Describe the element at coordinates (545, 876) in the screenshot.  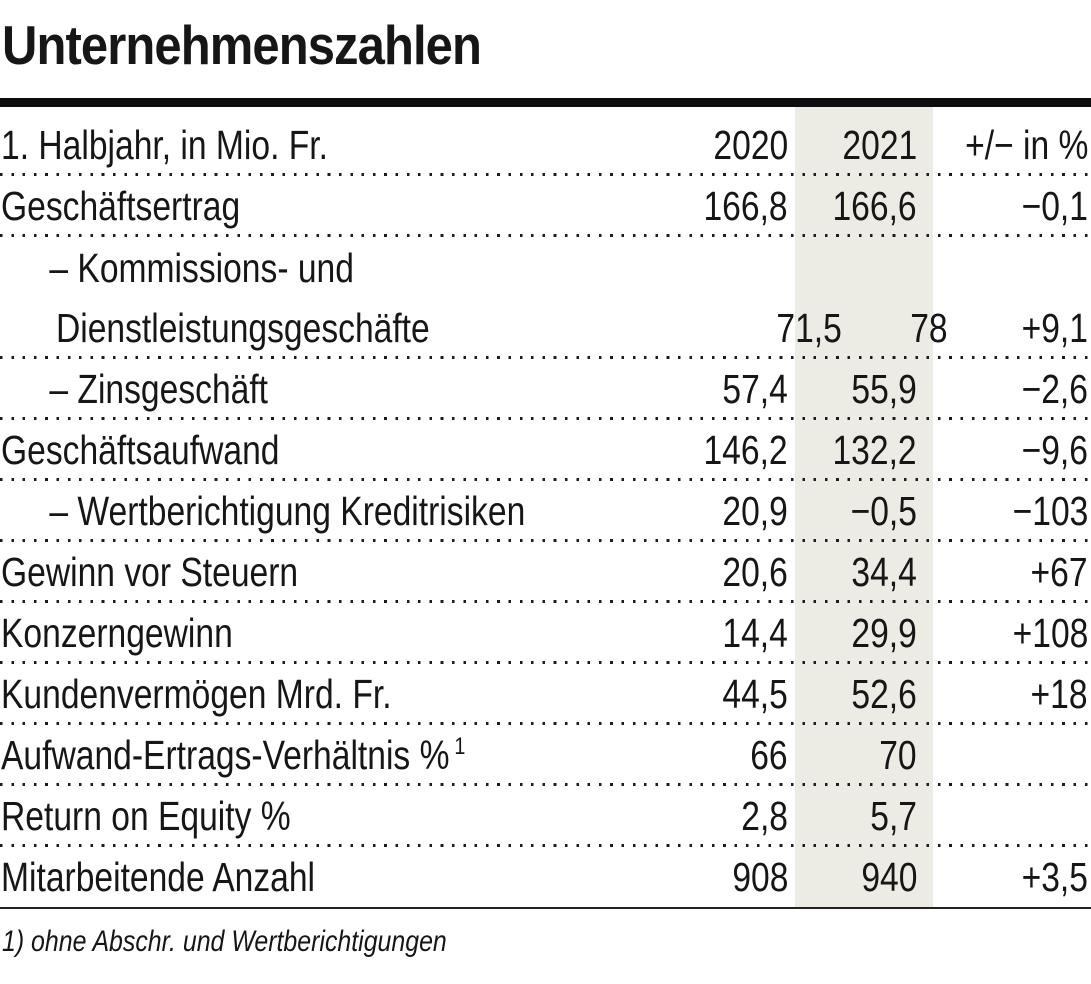
I see `table-row: Mitarbeitende Anzahl 908 940 +3,5` at that location.